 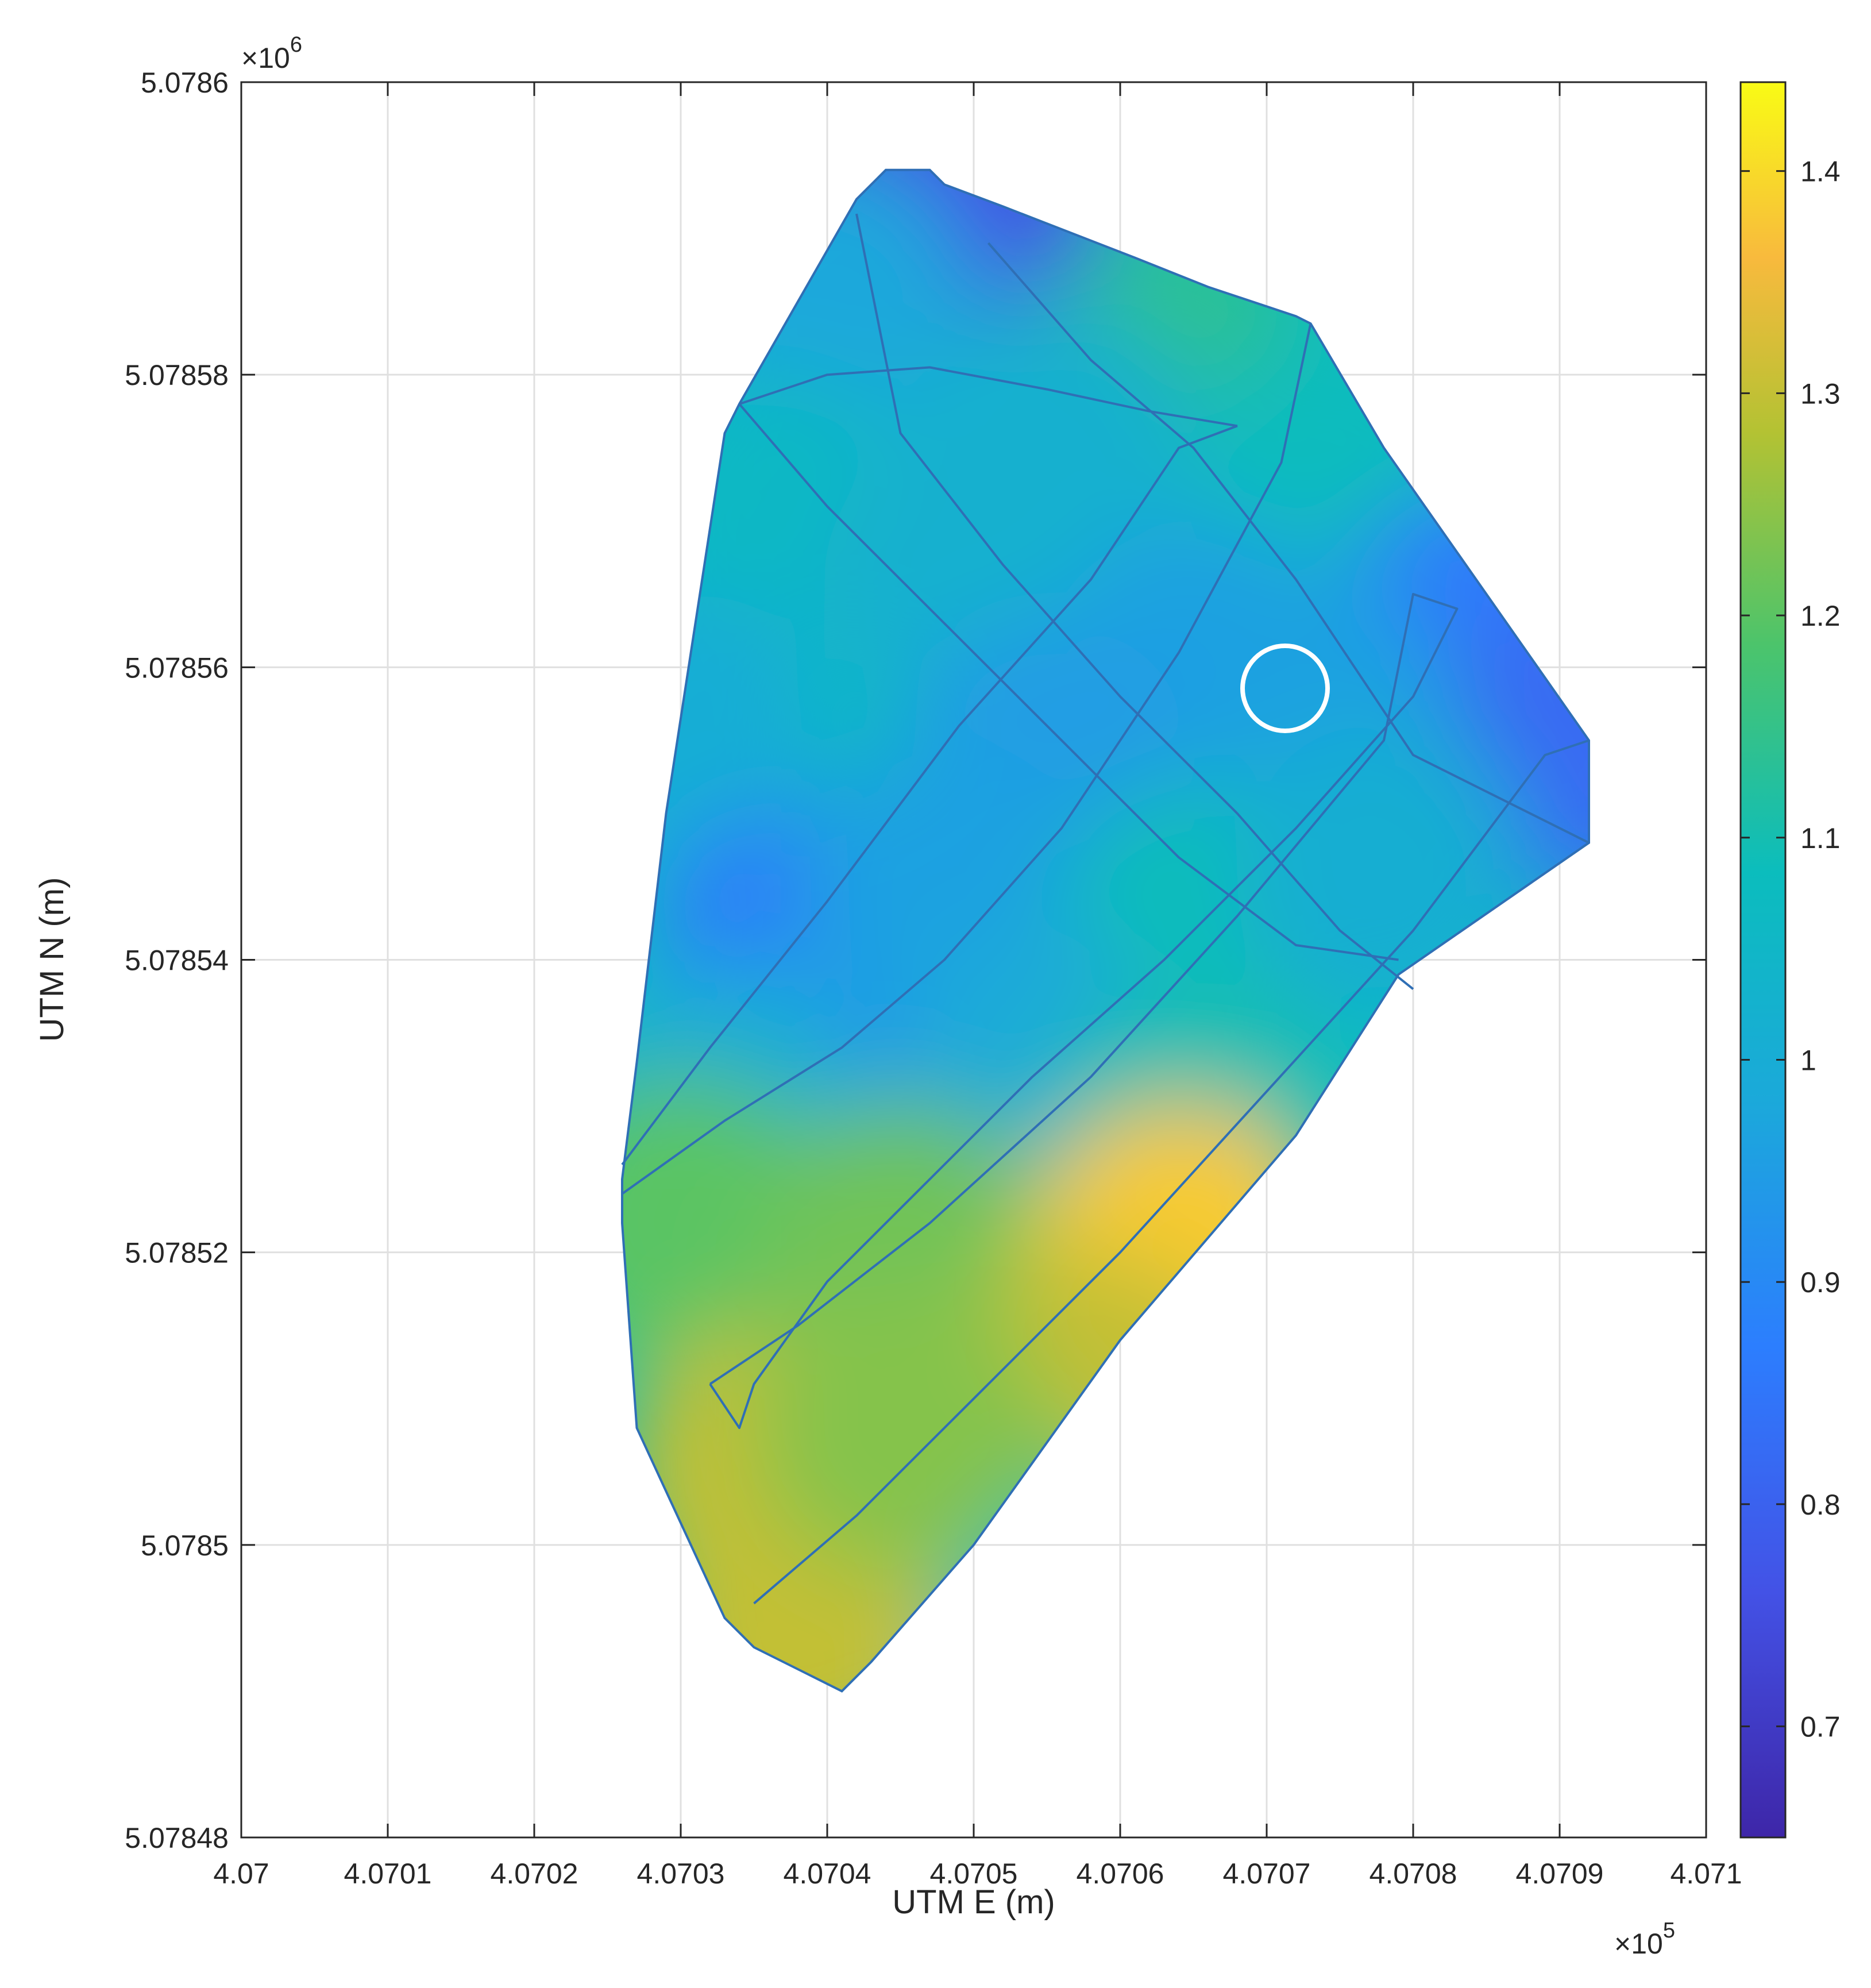 I want to click on colorbar-tick-label: 1.2, so click(x=1820, y=616).